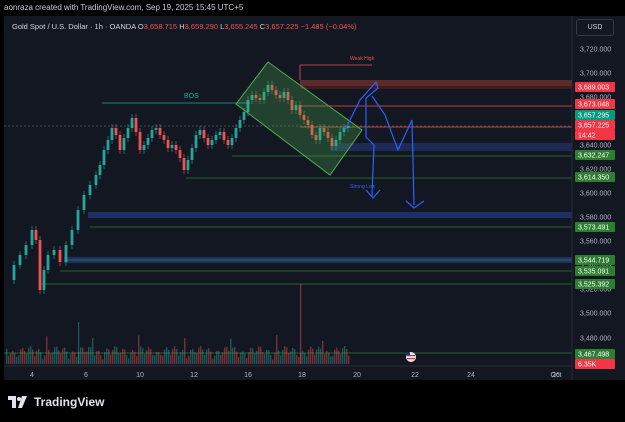 The width and height of the screenshot is (625, 422). I want to click on time-axis-label: 12, so click(194, 375).